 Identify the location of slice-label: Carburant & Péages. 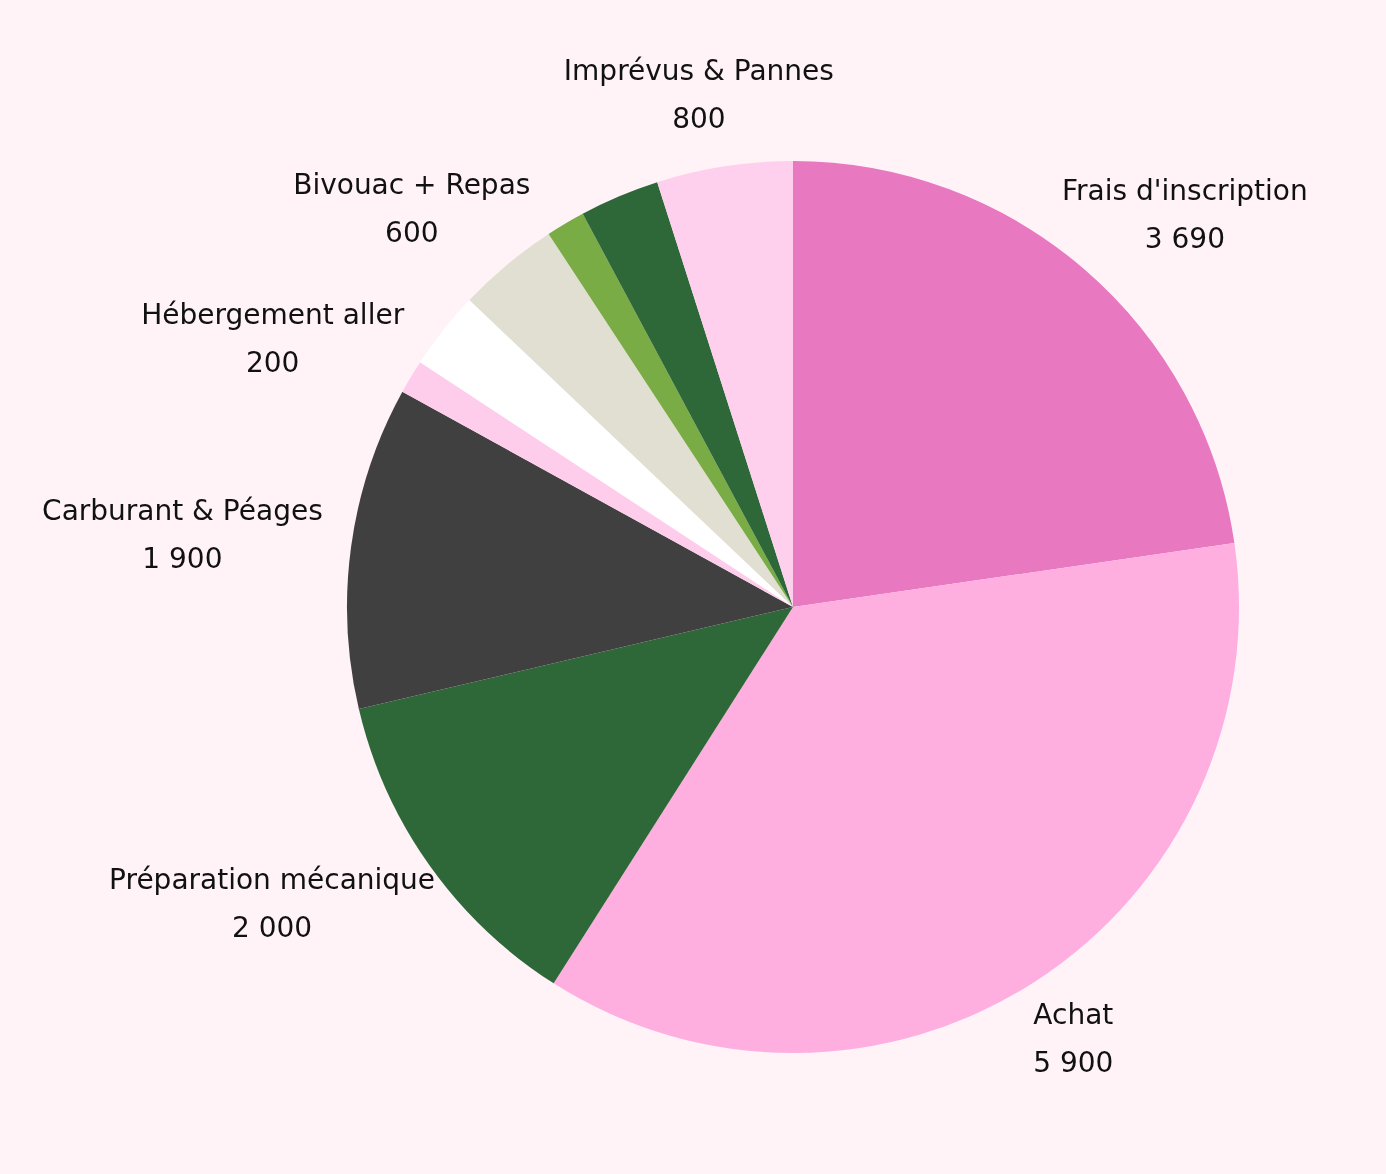
(182, 511).